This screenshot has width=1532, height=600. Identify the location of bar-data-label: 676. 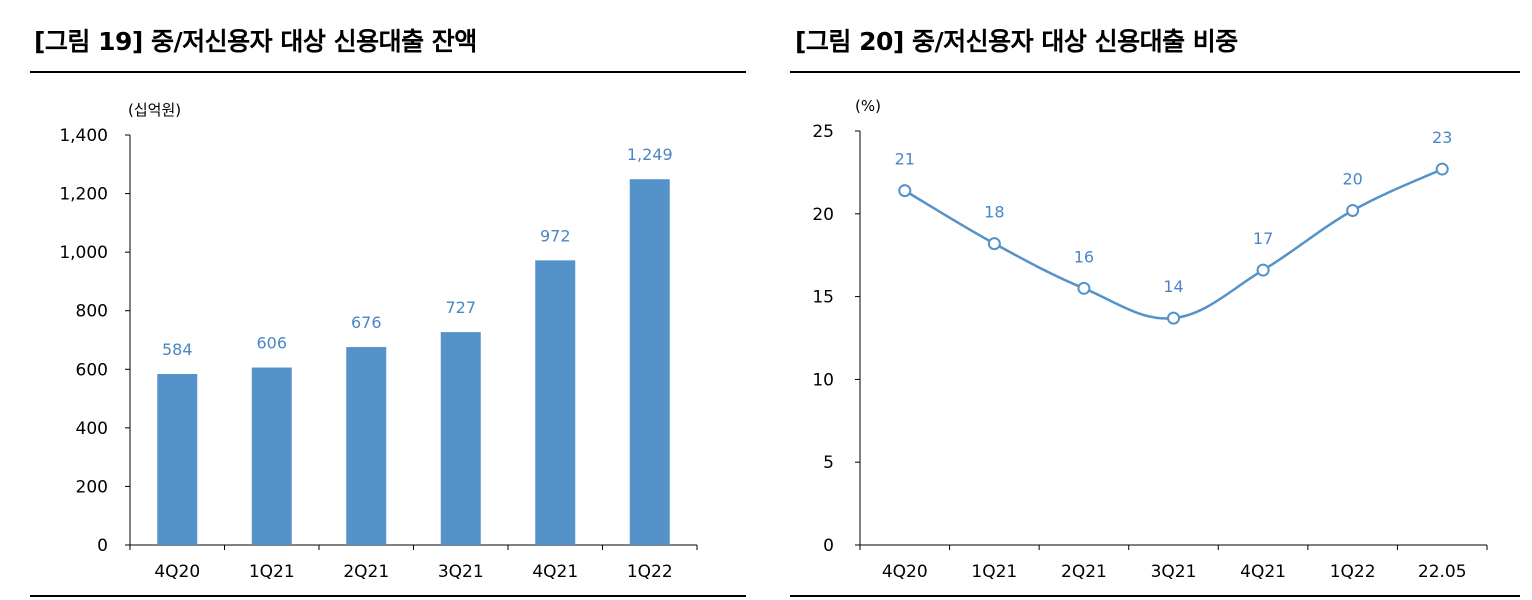
(366, 322).